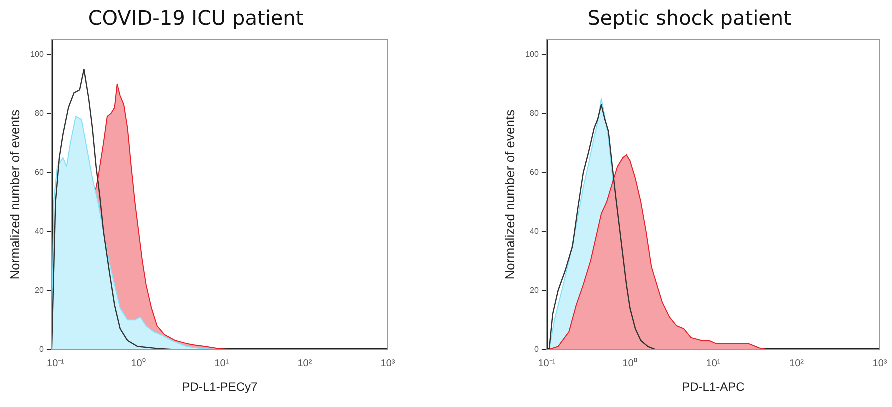  I want to click on x-axis-title: PD-L1-PECy7, so click(220, 387).